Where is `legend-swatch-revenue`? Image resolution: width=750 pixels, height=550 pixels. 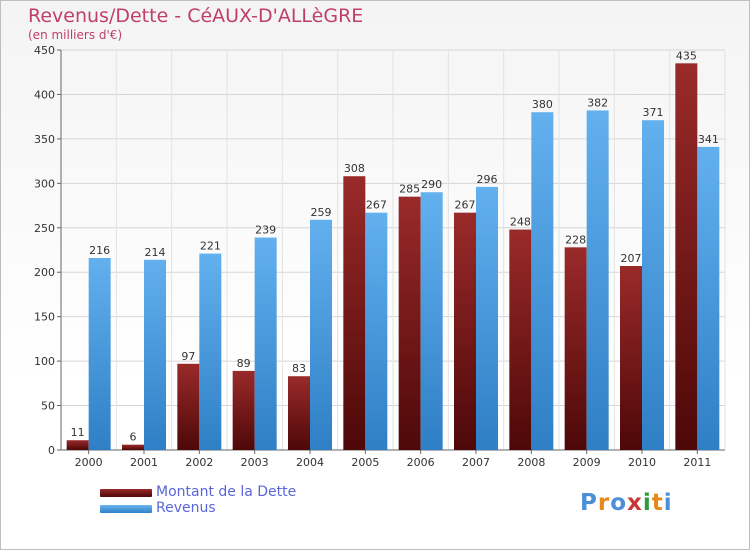
legend-swatch-revenue is located at coordinates (126, 509).